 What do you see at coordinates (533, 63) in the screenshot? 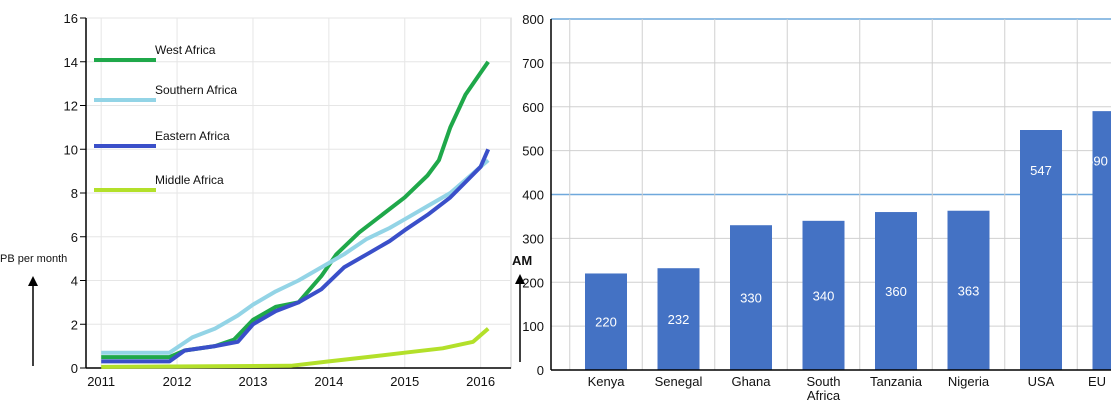
I see `y-tick-label: 700` at bounding box center [533, 63].